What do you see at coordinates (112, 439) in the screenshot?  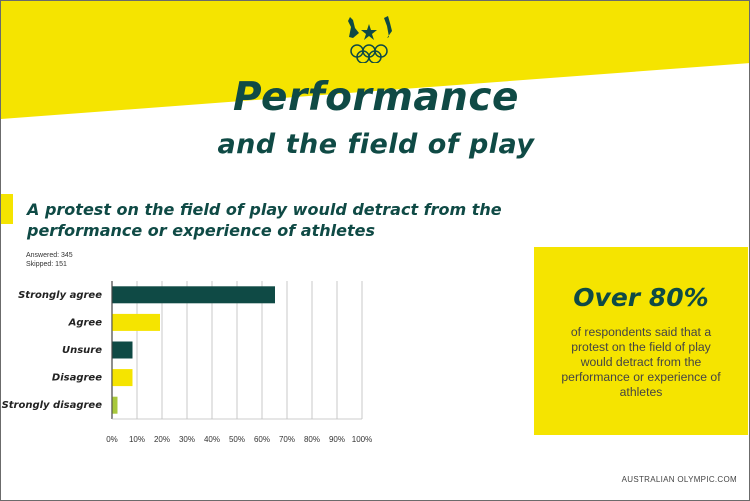 I see `x-tick-label: 0%` at bounding box center [112, 439].